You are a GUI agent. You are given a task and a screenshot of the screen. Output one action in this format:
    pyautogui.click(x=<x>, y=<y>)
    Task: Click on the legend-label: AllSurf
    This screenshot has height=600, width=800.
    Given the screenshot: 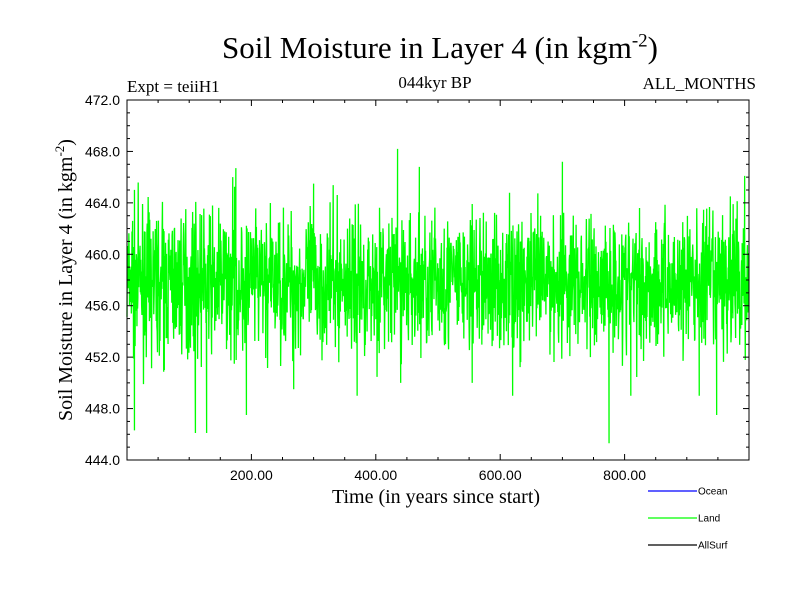 What is the action you would take?
    pyautogui.click(x=713, y=546)
    